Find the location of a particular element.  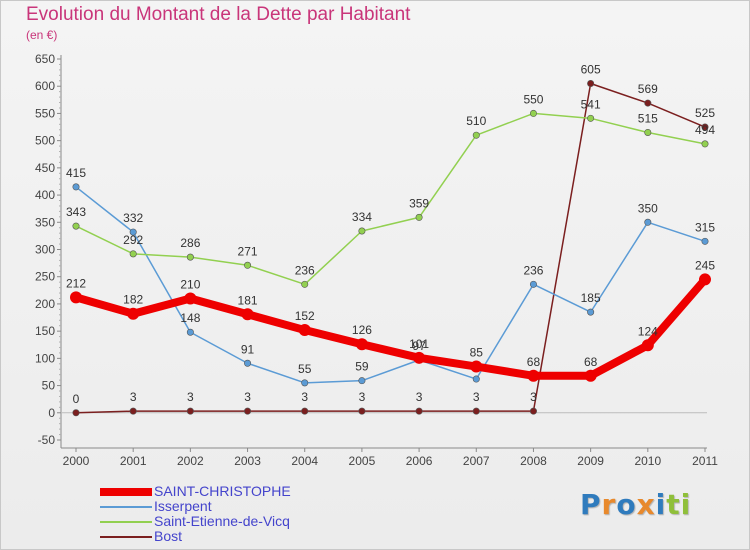

data-label: 334 is located at coordinates (362, 217).